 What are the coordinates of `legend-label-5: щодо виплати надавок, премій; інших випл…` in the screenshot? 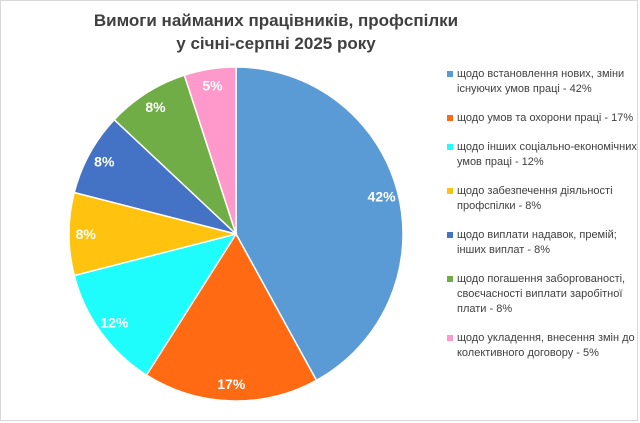 It's located at (537, 242).